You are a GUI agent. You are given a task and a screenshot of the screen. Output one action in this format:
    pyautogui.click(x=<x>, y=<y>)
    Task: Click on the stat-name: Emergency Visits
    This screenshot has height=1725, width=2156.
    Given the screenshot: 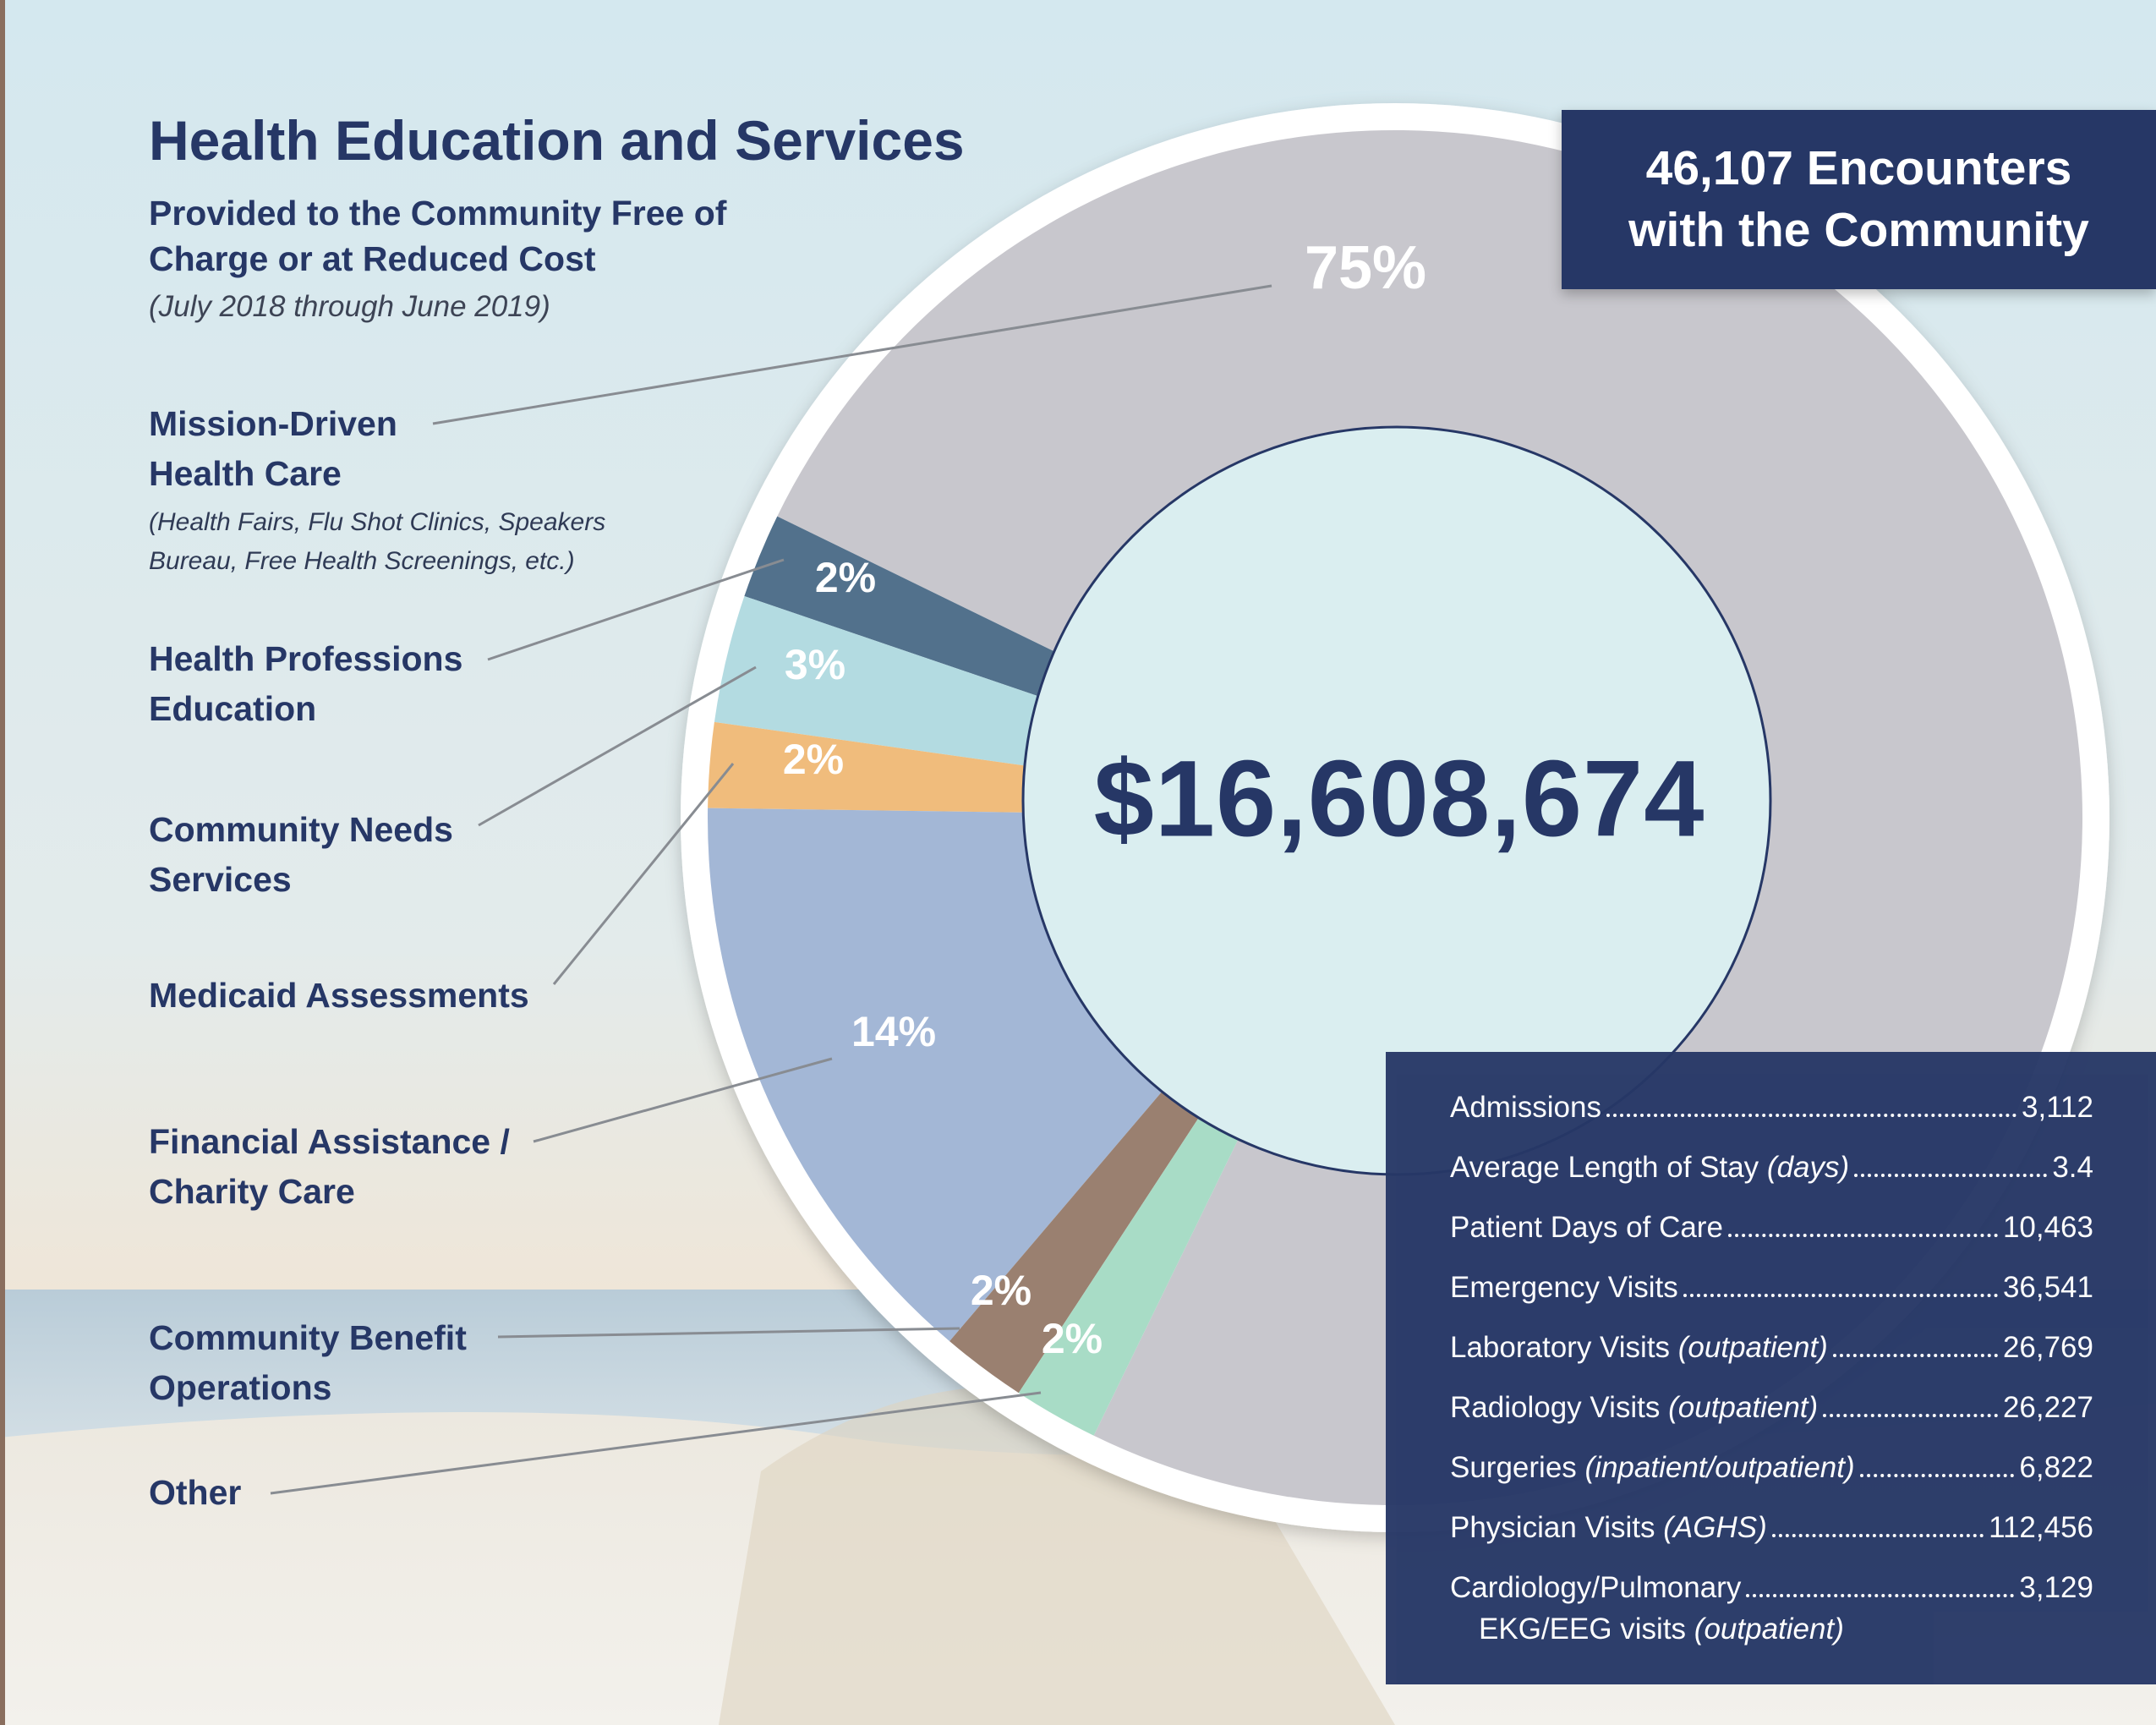 What is the action you would take?
    pyautogui.click(x=1564, y=1287)
    